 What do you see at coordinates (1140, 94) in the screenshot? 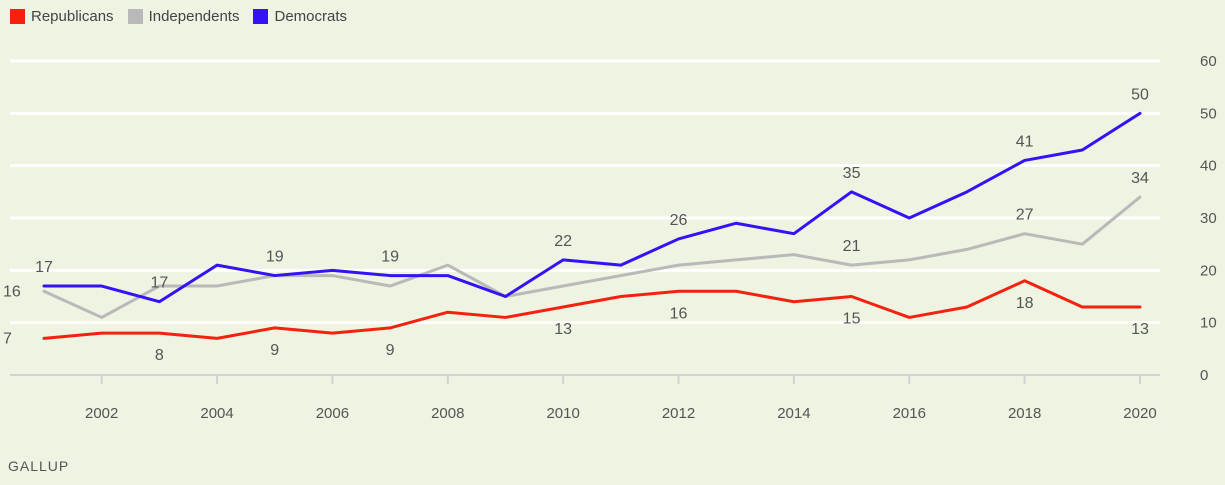
I see `data-label-democrats-2020: 50` at bounding box center [1140, 94].